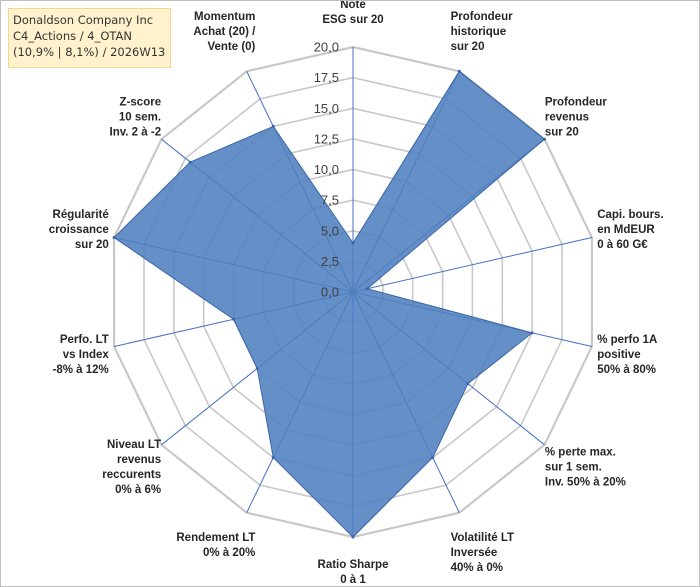 This screenshot has height=587, width=700. I want to click on tick-label: 15,0, so click(326, 108).